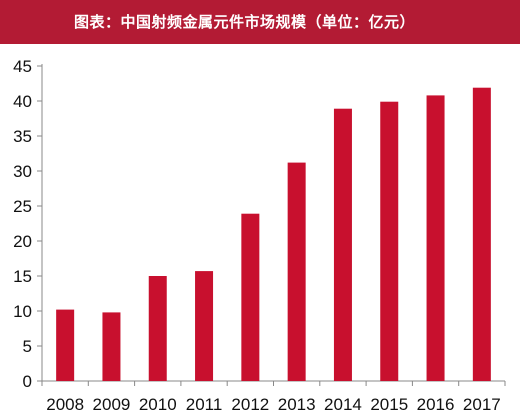 The width and height of the screenshot is (520, 419). Describe the element at coordinates (28, 224) in the screenshot. I see `y-axis: 0 5 10 15 20 25 30 35 40 45` at that location.